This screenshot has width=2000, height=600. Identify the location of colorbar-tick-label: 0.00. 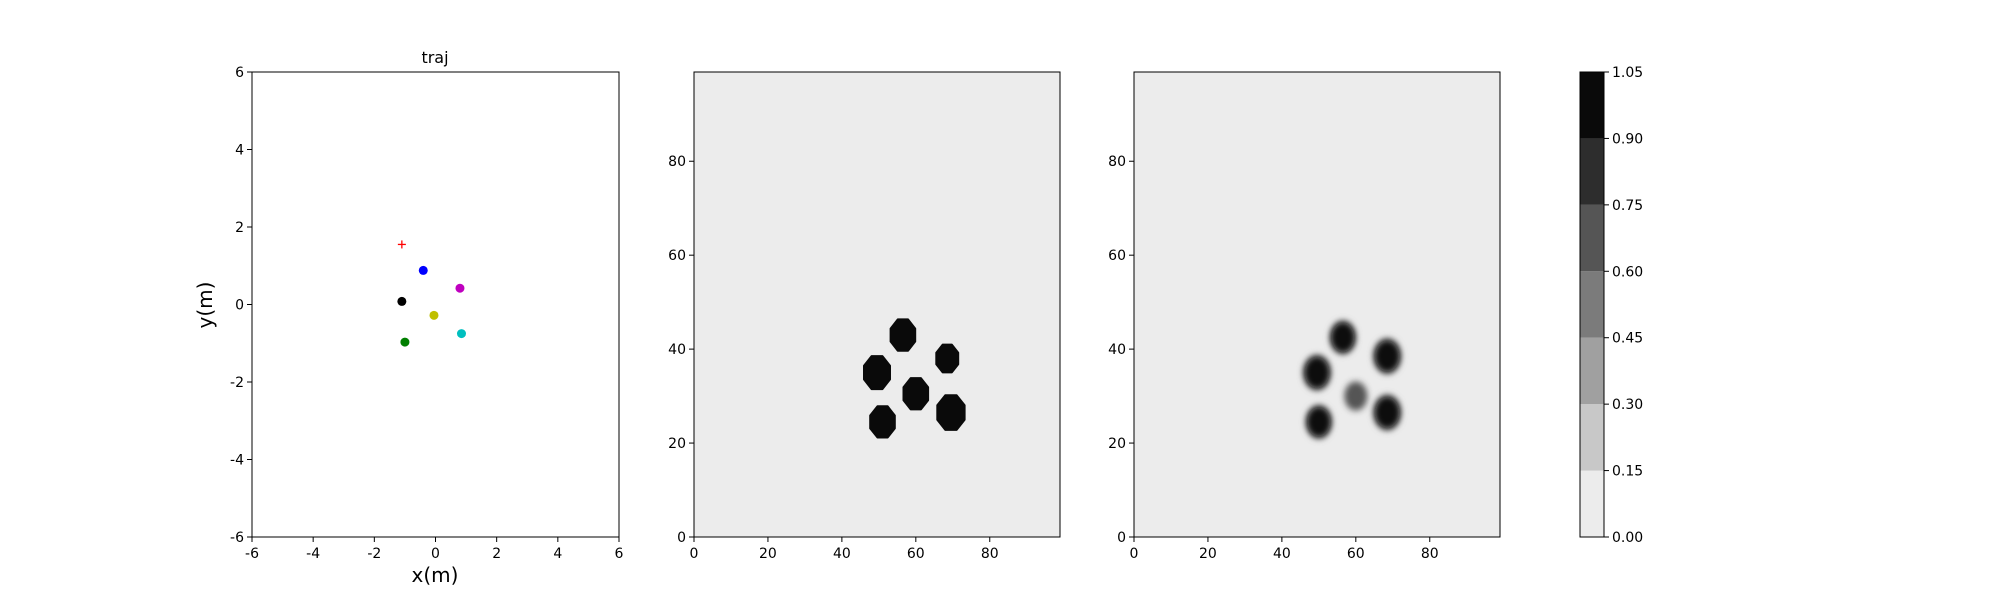
(1627, 538).